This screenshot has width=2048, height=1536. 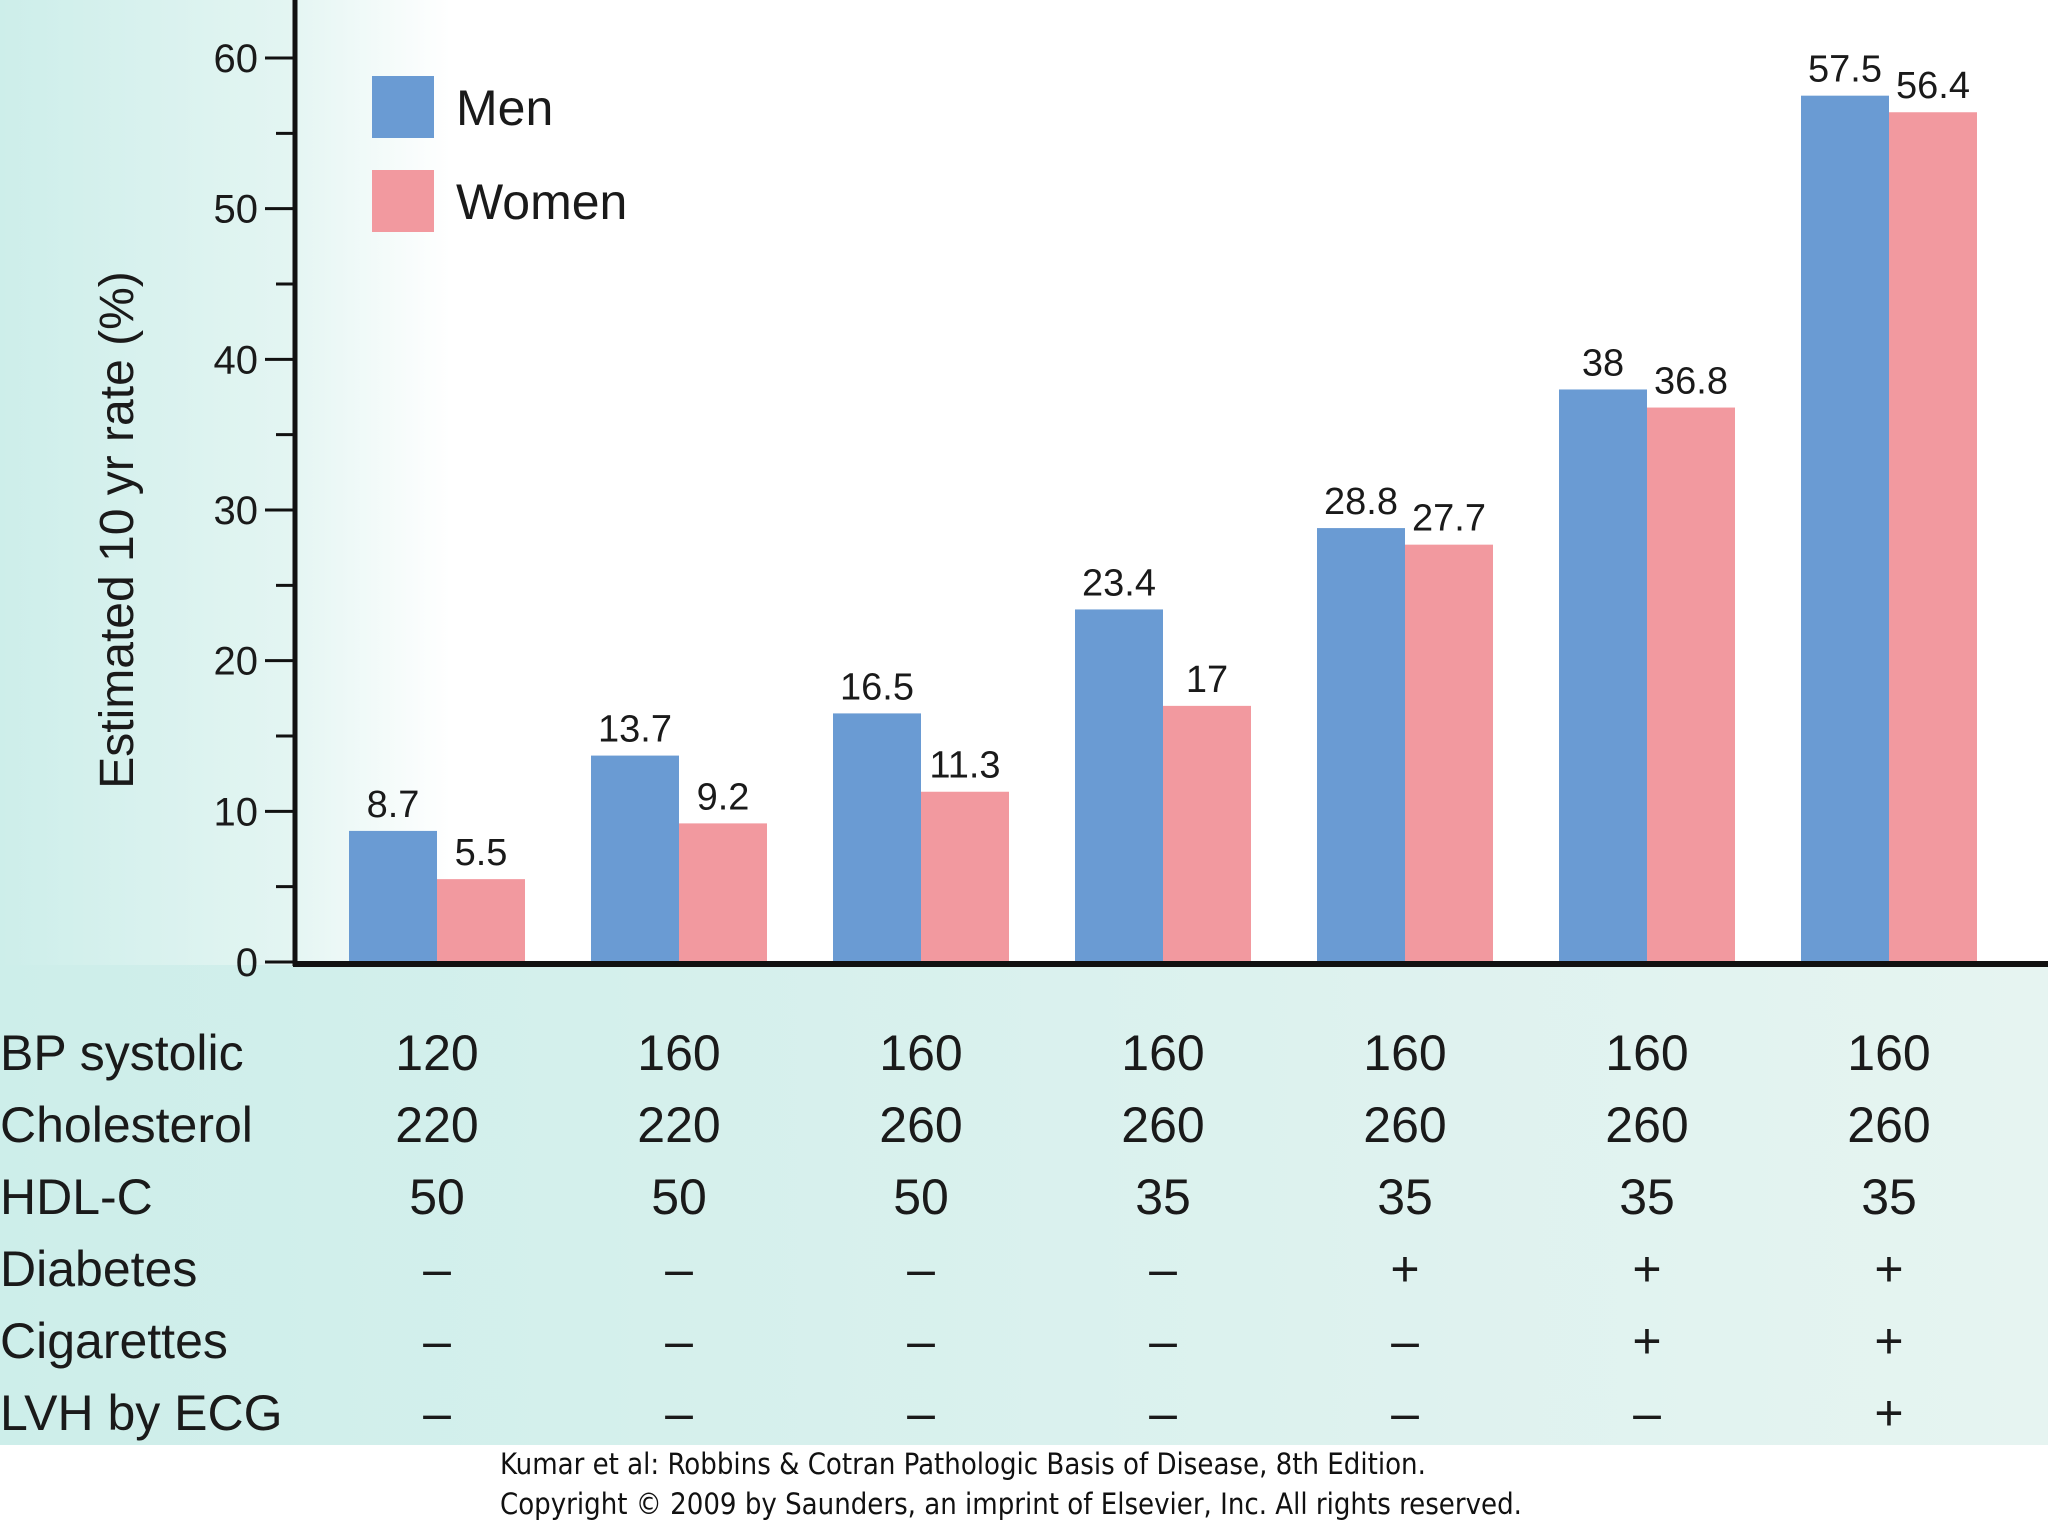 I want to click on table-row-label: Cholesterol, so click(x=126, y=1125).